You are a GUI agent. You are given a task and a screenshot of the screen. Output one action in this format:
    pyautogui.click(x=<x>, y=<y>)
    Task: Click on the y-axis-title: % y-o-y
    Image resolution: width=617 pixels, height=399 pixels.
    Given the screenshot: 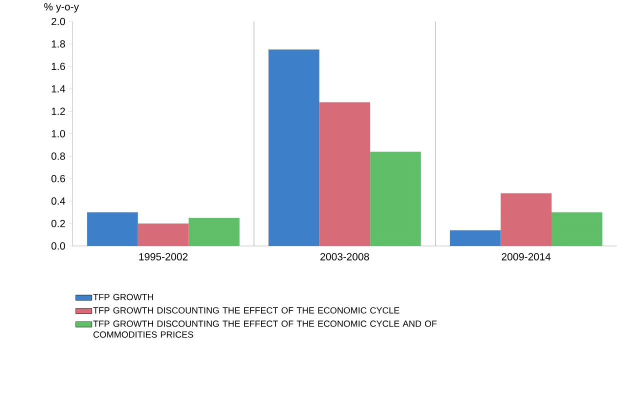 What is the action you would take?
    pyautogui.click(x=61, y=8)
    